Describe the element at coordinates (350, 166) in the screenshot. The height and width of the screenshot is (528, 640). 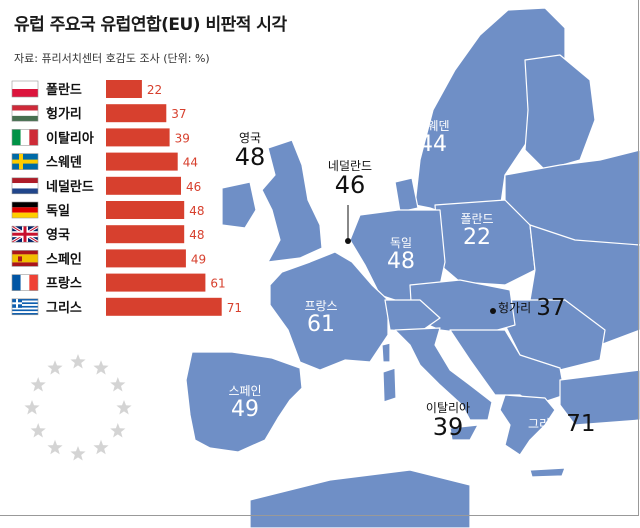
I see `map-label-name: 네덜란드` at that location.